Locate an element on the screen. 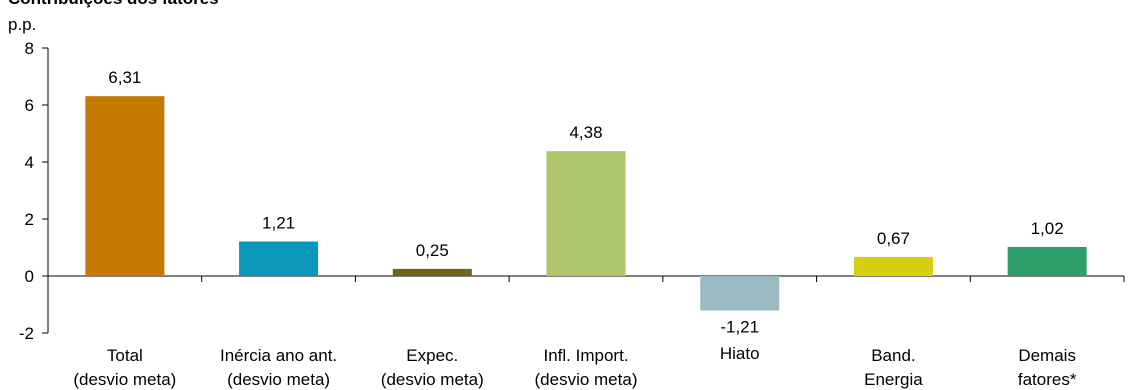  x-category-label: Total is located at coordinates (125, 355).